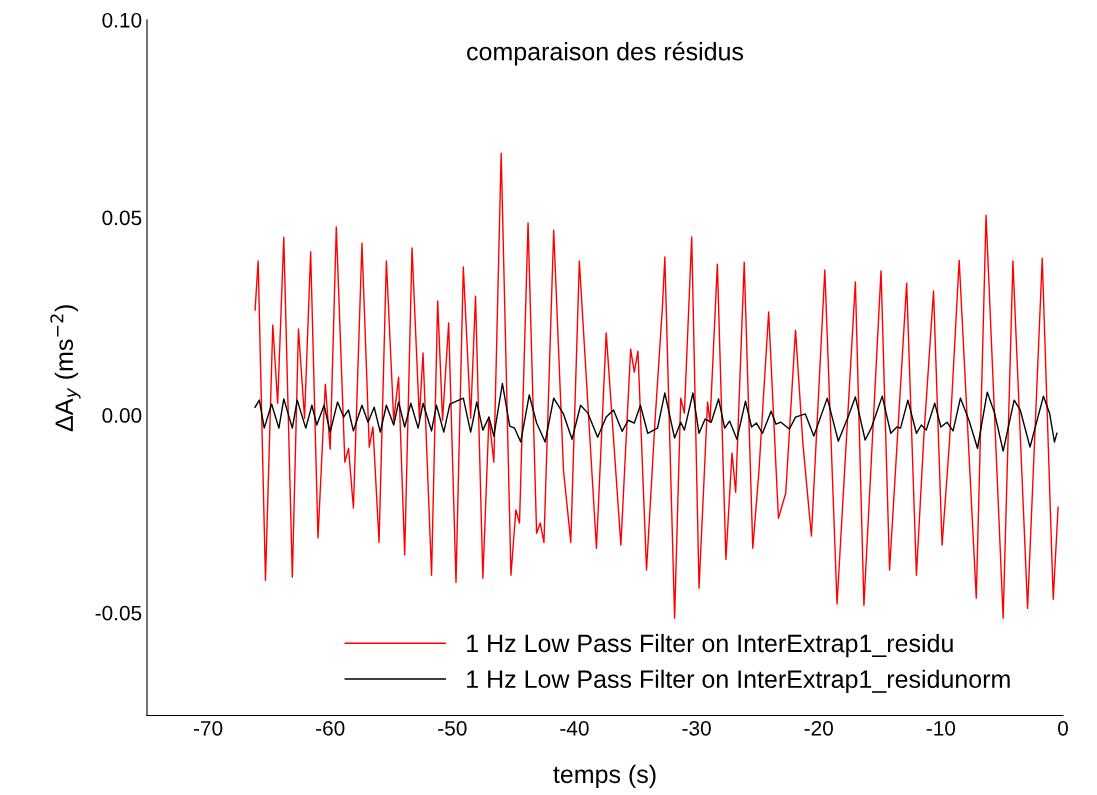 The width and height of the screenshot is (1097, 795). Describe the element at coordinates (656, 417) in the screenshot. I see `line-series` at that location.